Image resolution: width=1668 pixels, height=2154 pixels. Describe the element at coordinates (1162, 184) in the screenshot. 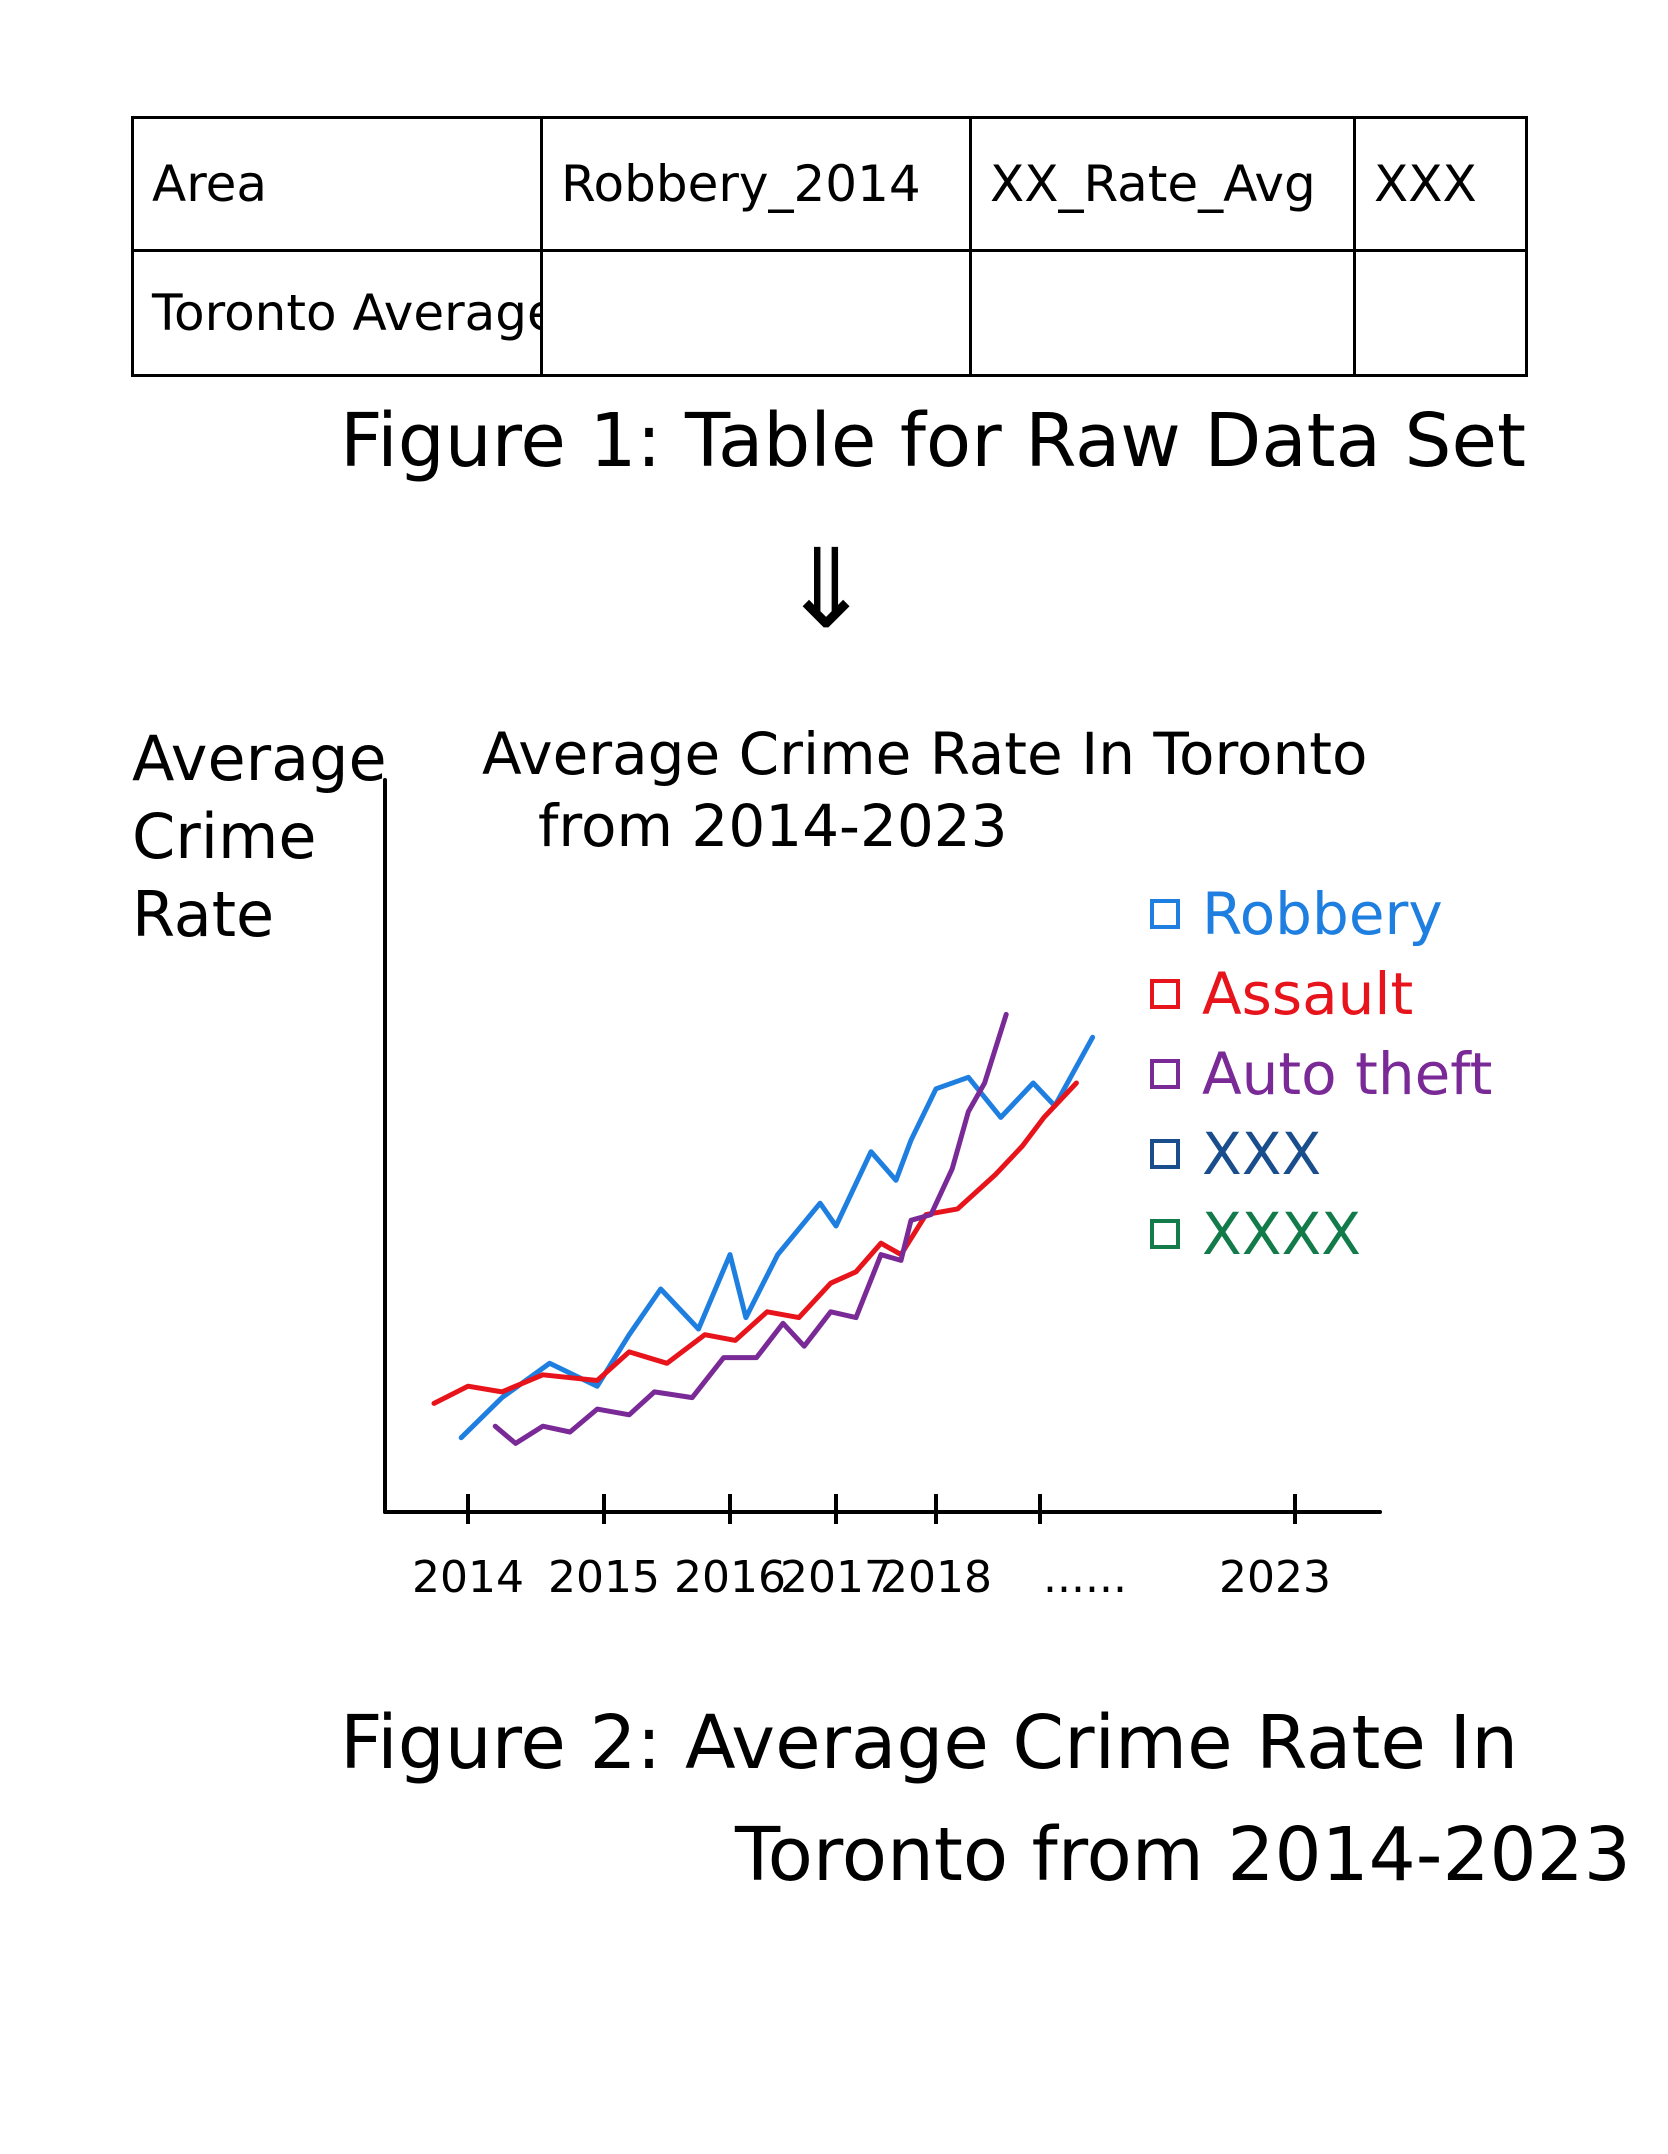

I see `header-rate-avg: XX_Rate_Avg` at that location.